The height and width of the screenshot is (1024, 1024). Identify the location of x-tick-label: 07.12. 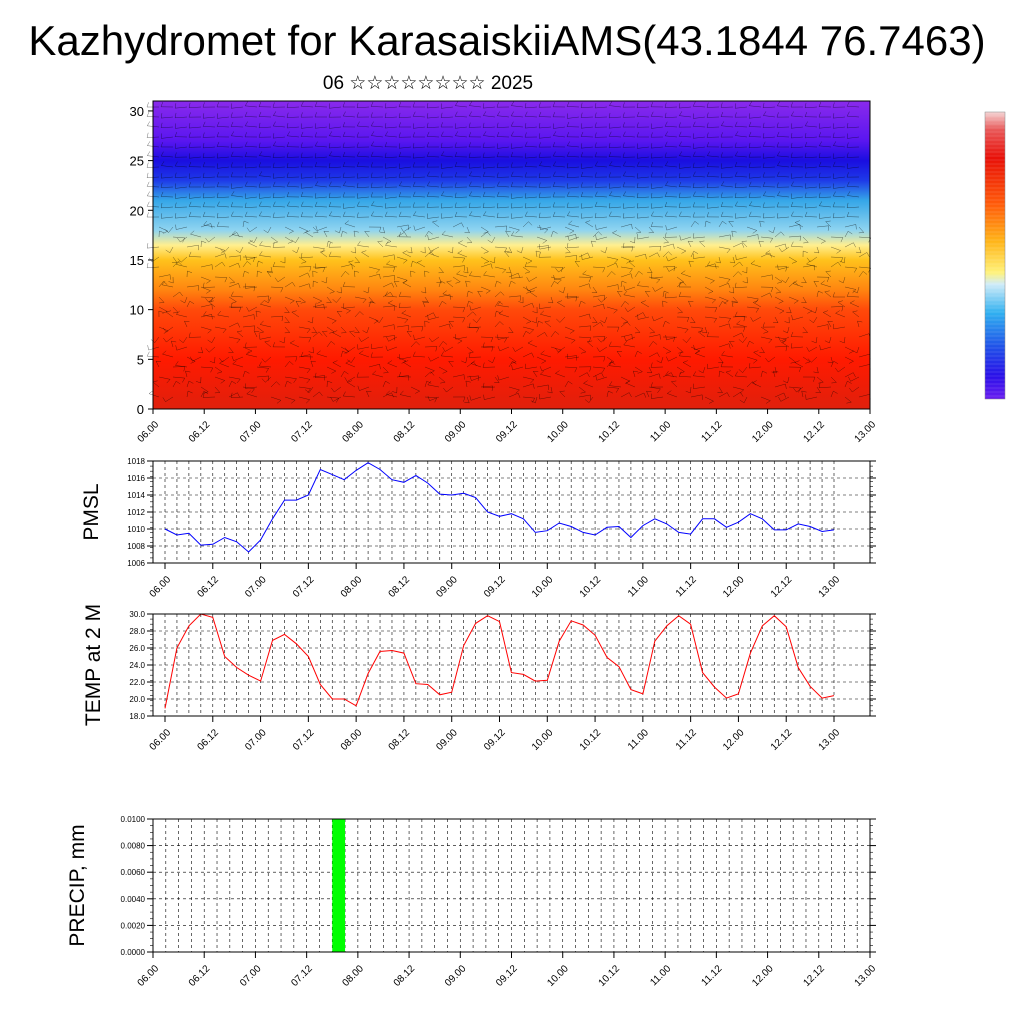
(302, 432).